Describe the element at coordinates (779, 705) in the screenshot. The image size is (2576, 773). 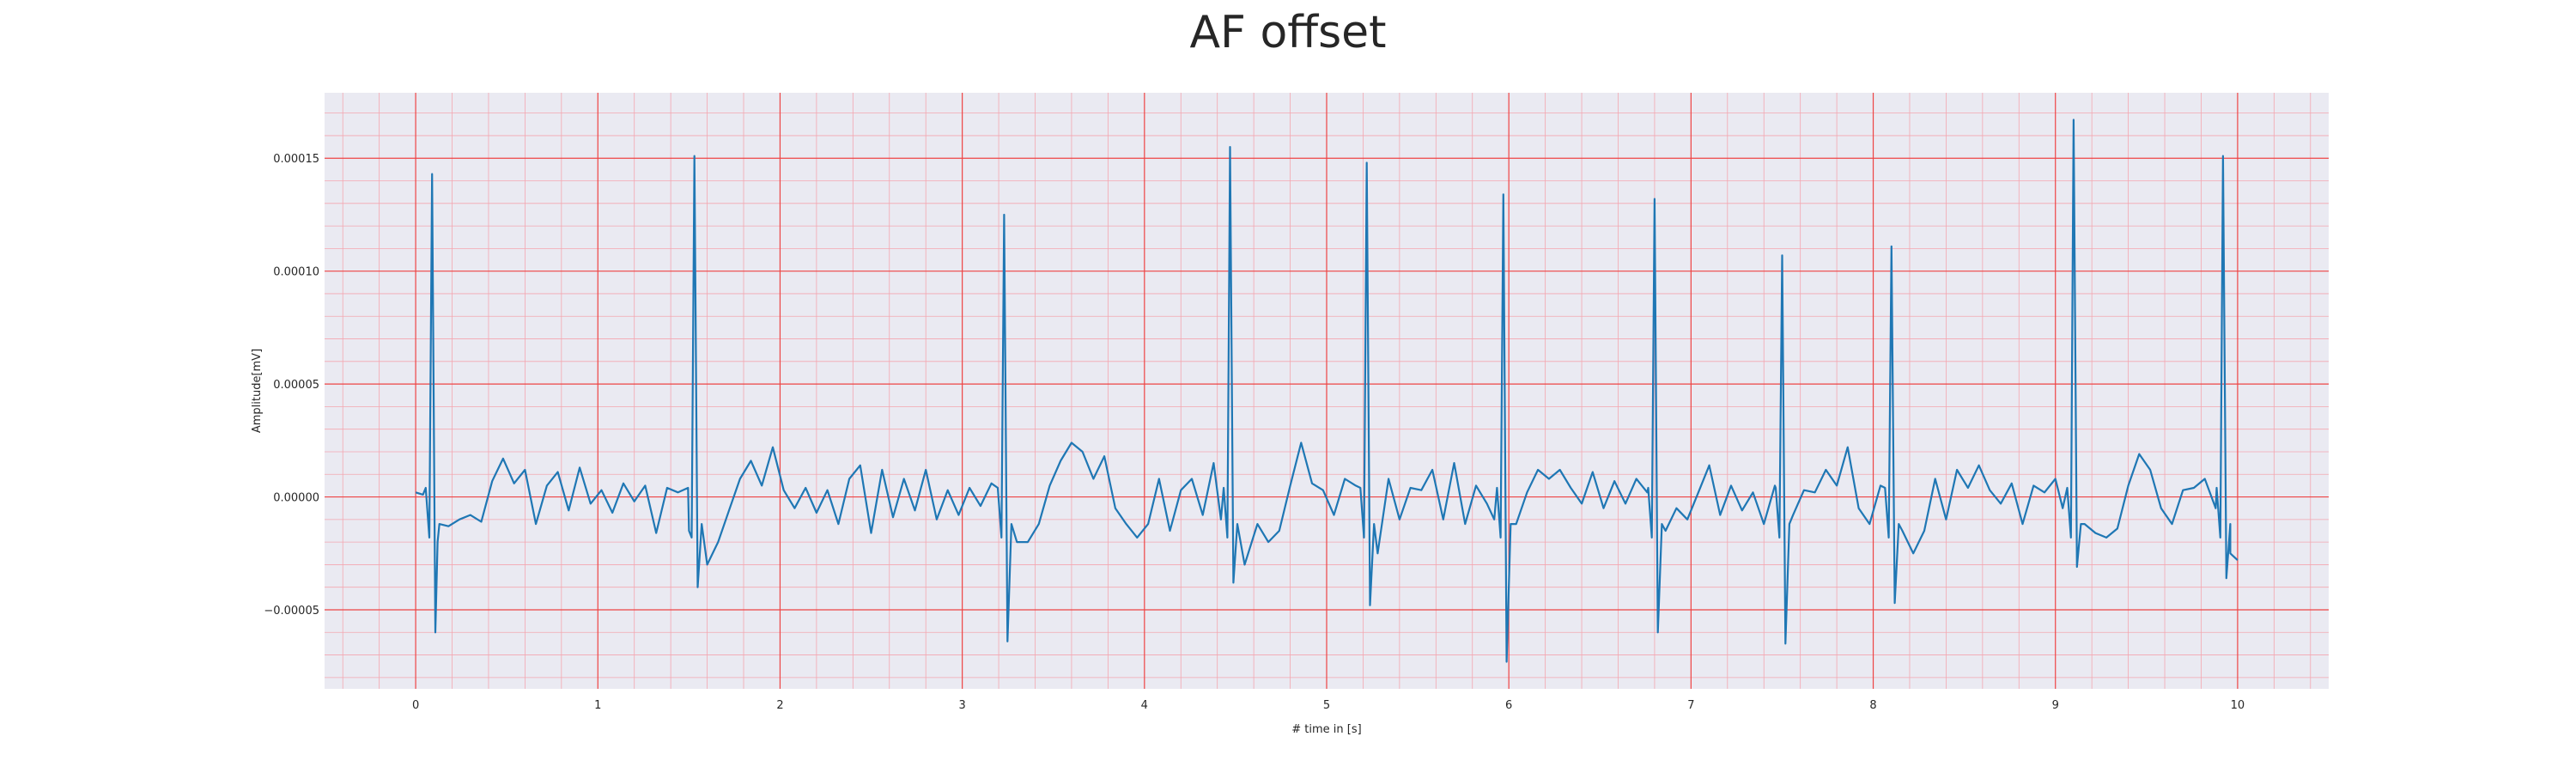
I see `x-tick-label: 2` at that location.